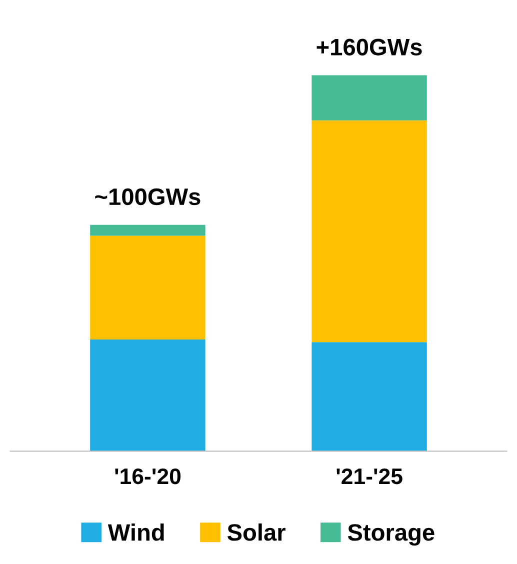  What do you see at coordinates (148, 476) in the screenshot?
I see `x-tick-label: '16-'20` at bounding box center [148, 476].